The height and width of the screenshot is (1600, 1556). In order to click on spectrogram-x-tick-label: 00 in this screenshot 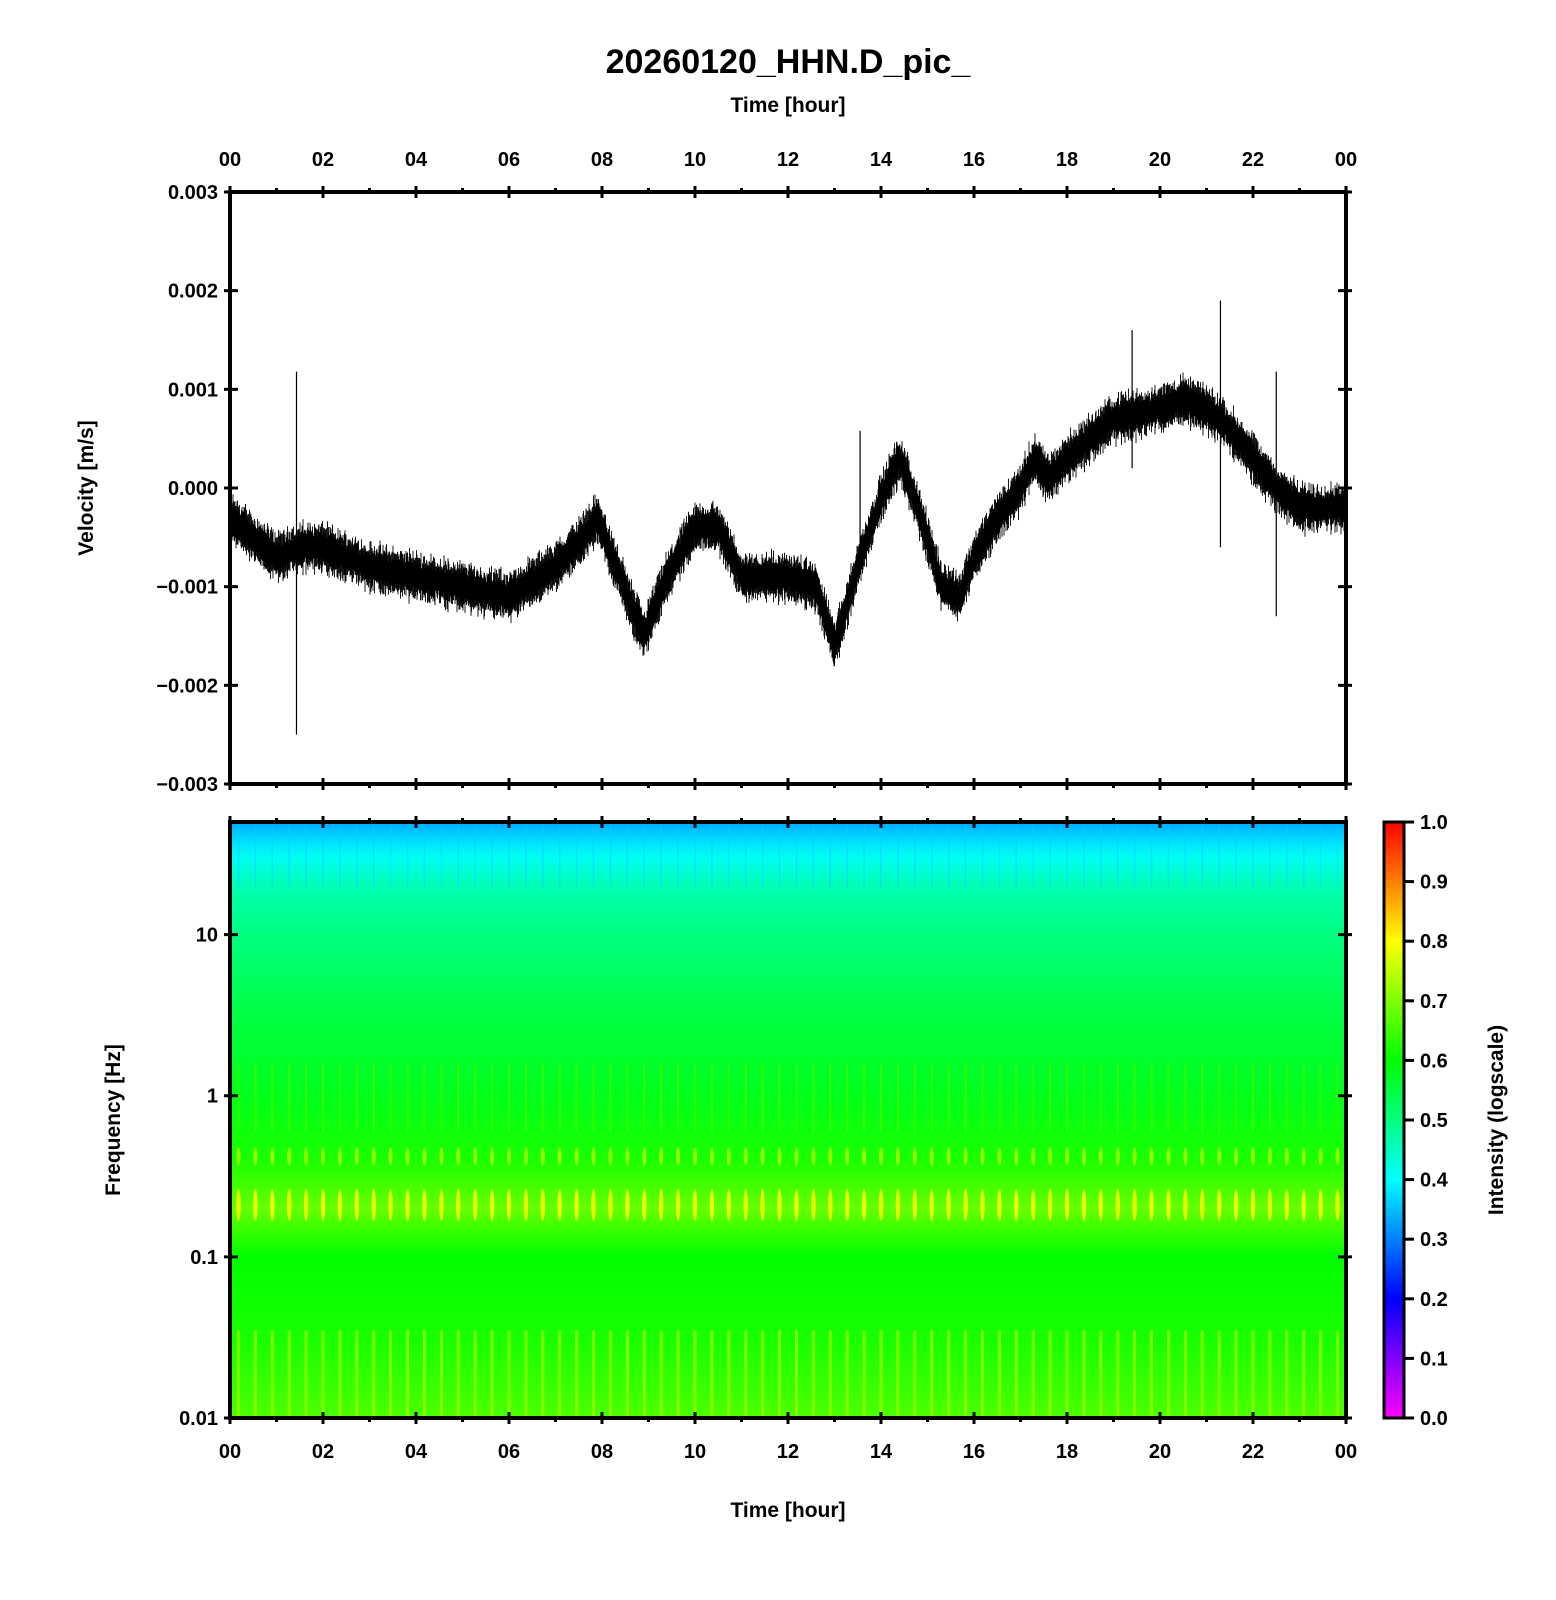, I will do `click(1346, 1452)`.